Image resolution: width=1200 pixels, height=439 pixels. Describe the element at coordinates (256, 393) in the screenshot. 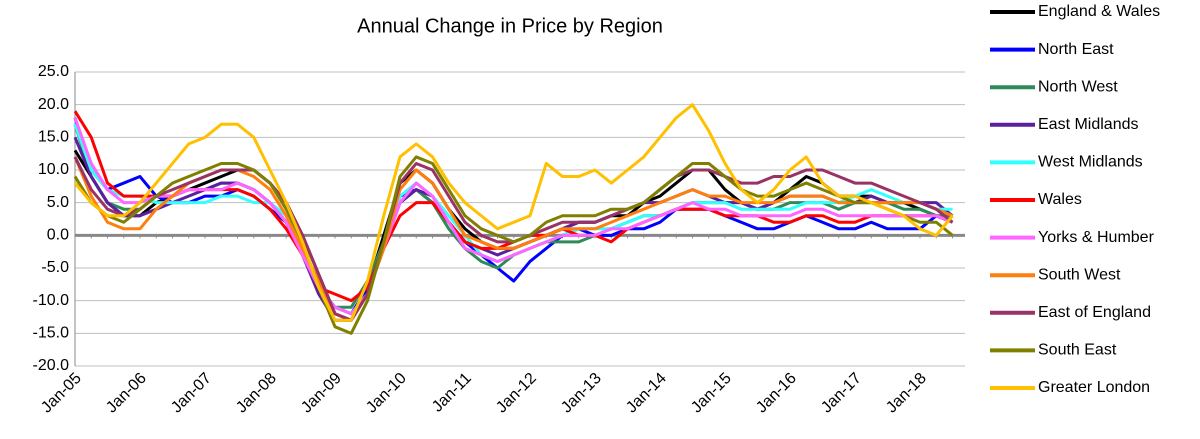

I see `x-tick-label: Jan-08` at that location.